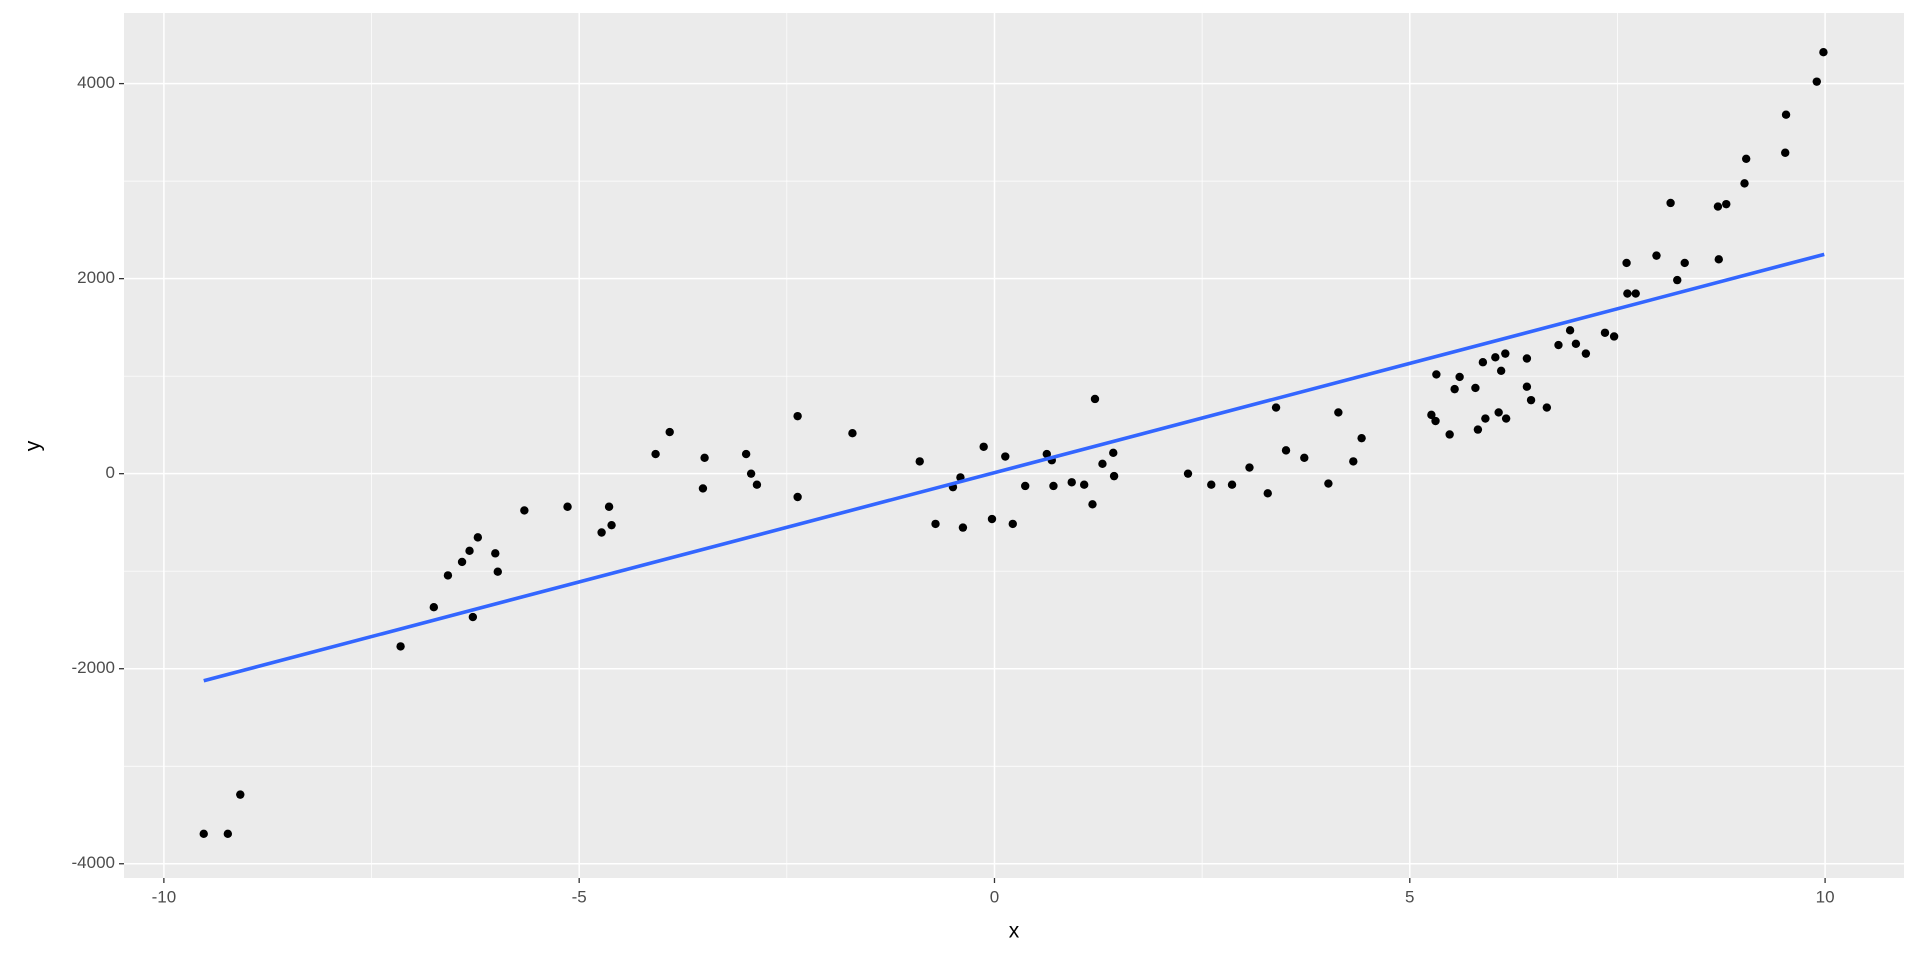 This screenshot has height=960, width=1920. Describe the element at coordinates (1014, 931) in the screenshot. I see `x-axis-title: x` at that location.